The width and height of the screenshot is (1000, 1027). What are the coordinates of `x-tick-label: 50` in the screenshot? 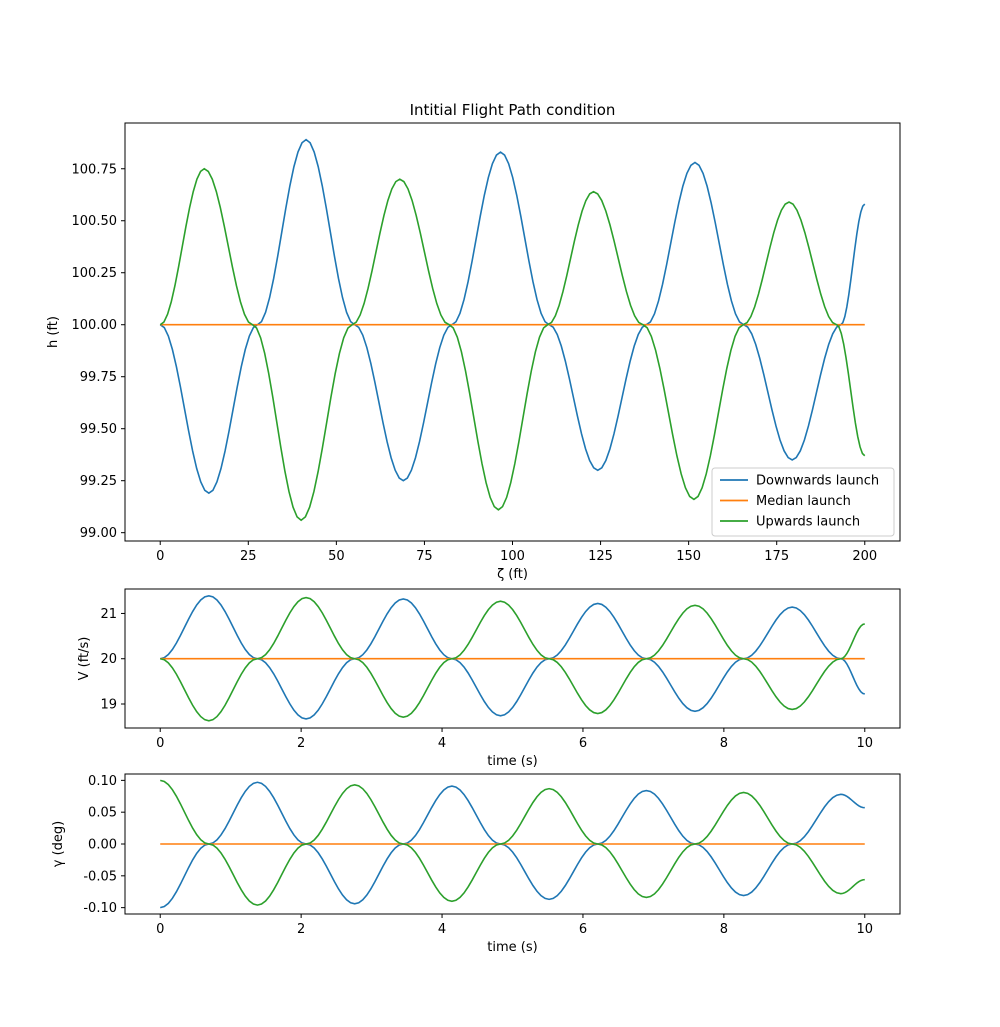 It's located at (336, 556).